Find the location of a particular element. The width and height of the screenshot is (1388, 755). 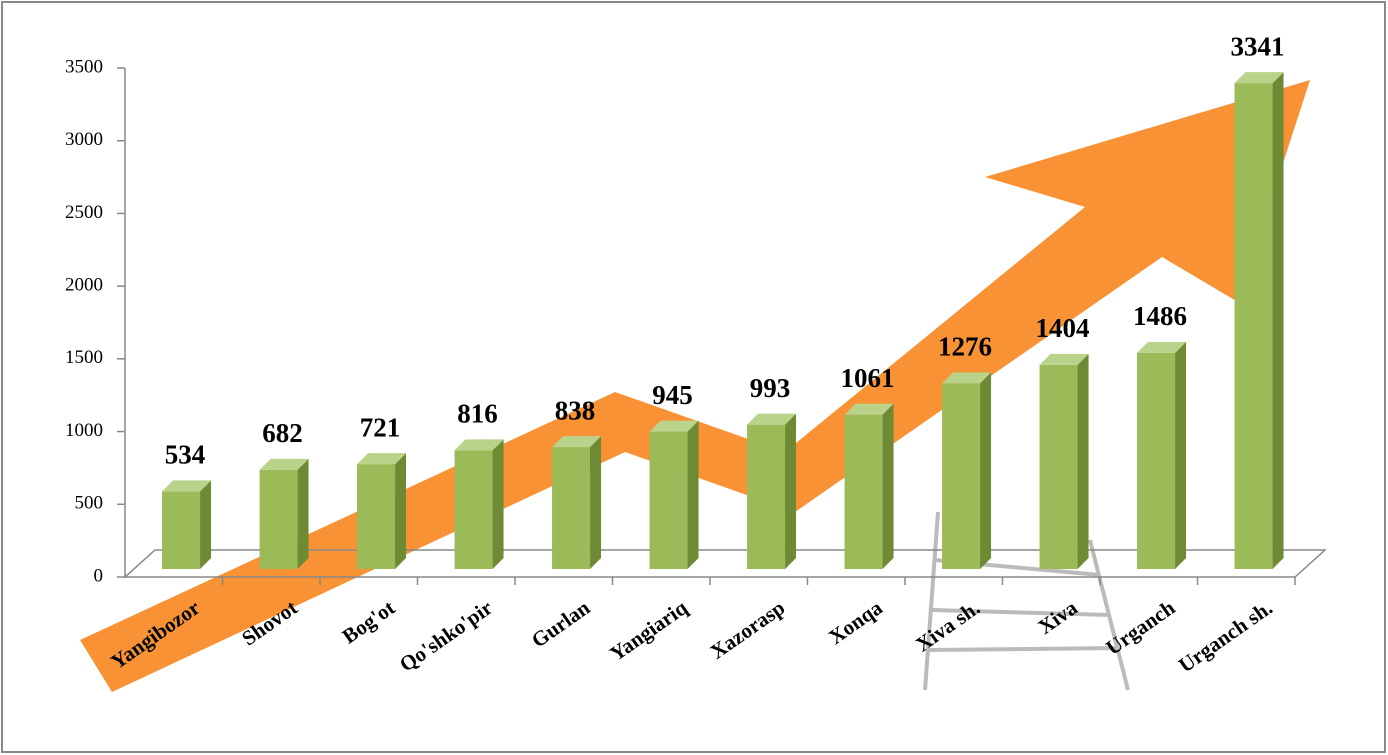

value-label: 945 is located at coordinates (672, 395).